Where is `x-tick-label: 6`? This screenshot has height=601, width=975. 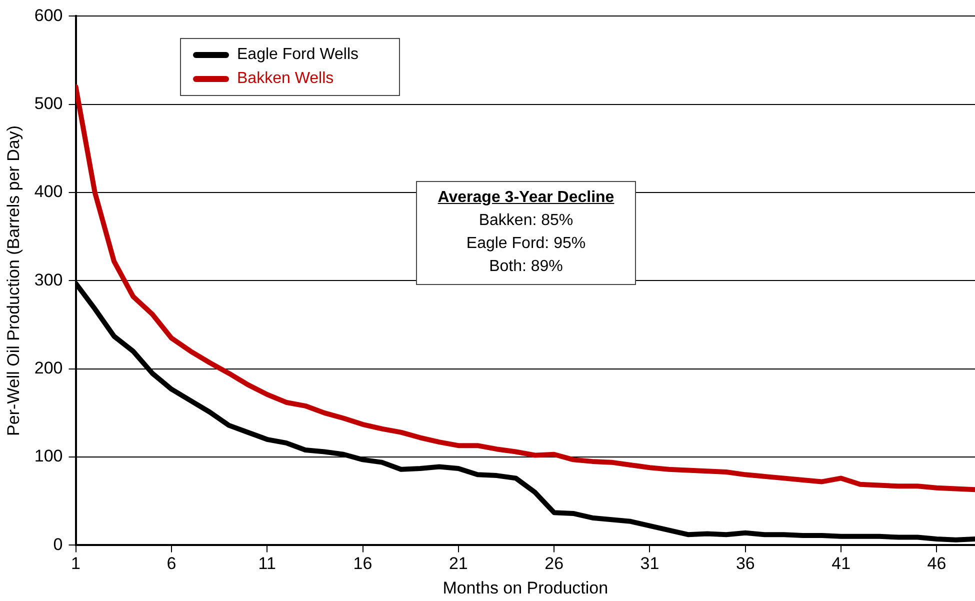 x-tick-label: 6 is located at coordinates (171, 564).